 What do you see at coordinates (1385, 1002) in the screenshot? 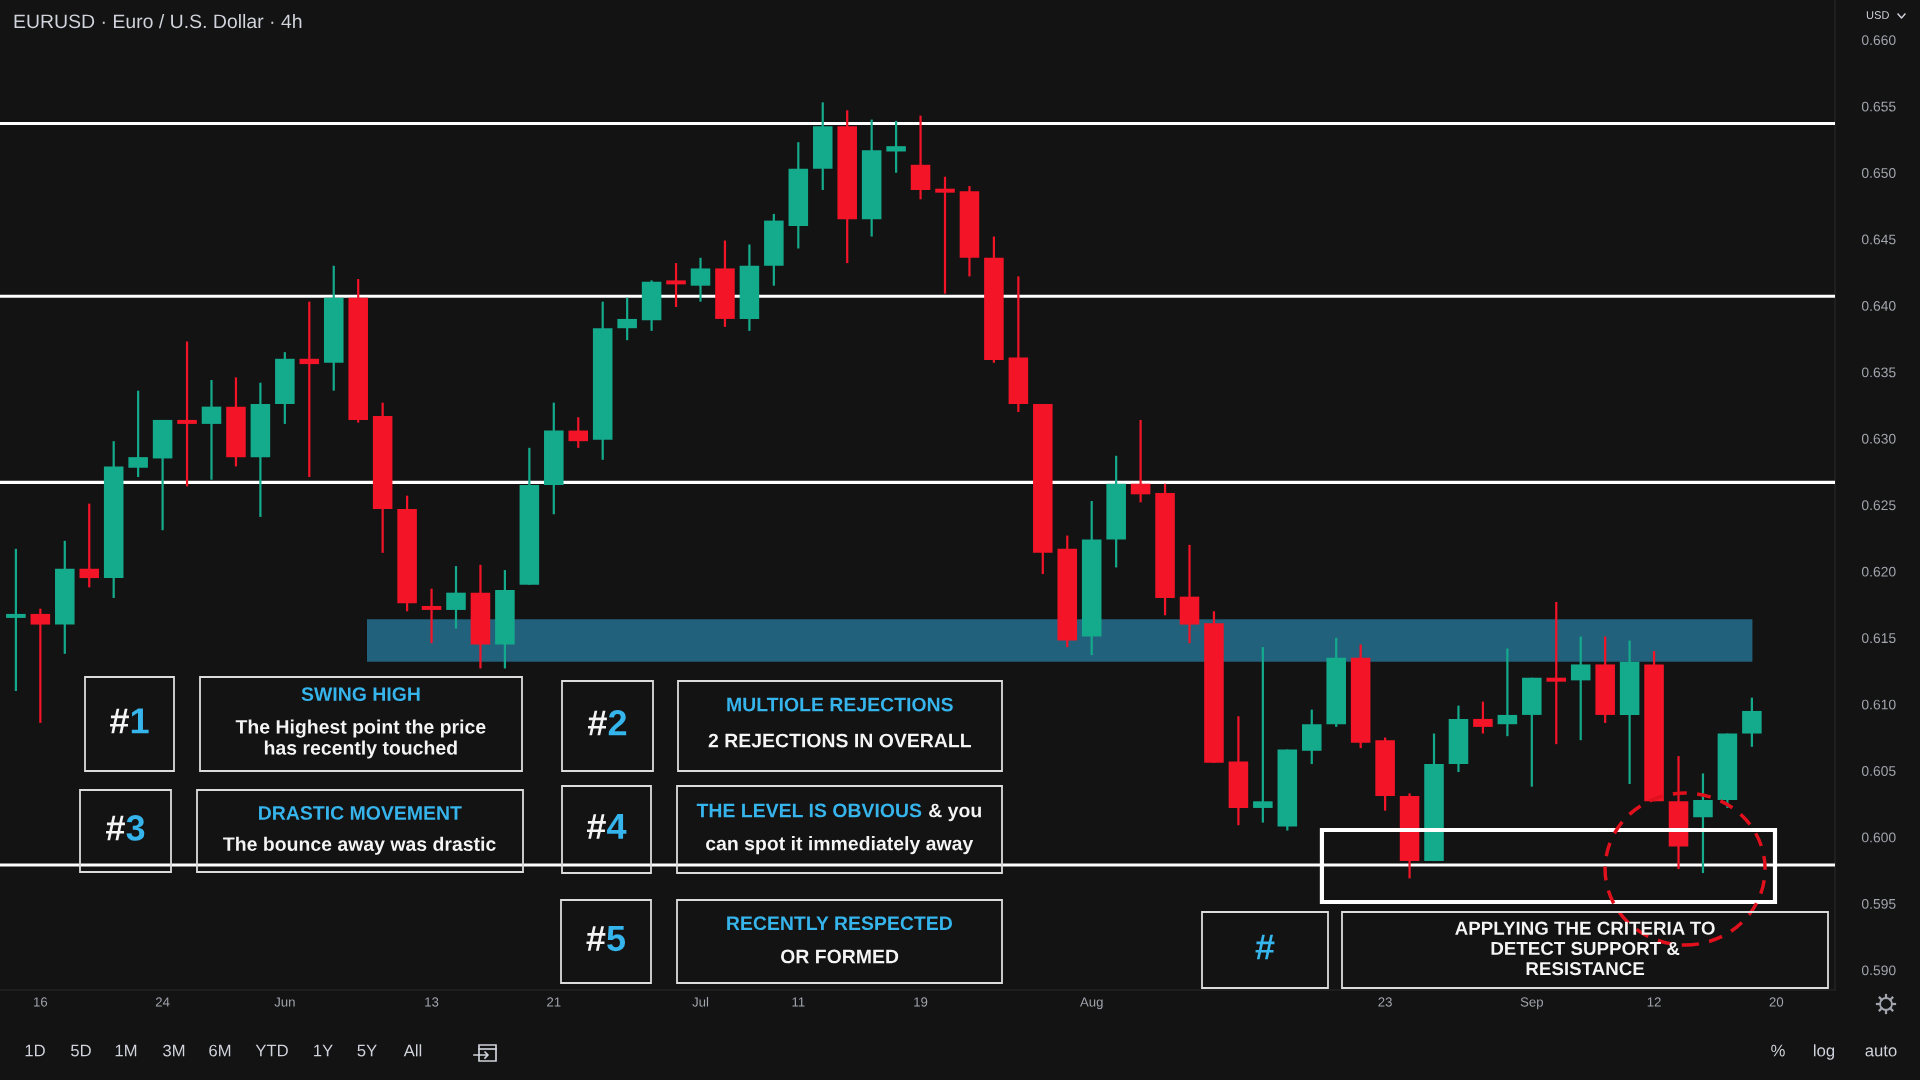
I see `x-tick-label: 23` at bounding box center [1385, 1002].